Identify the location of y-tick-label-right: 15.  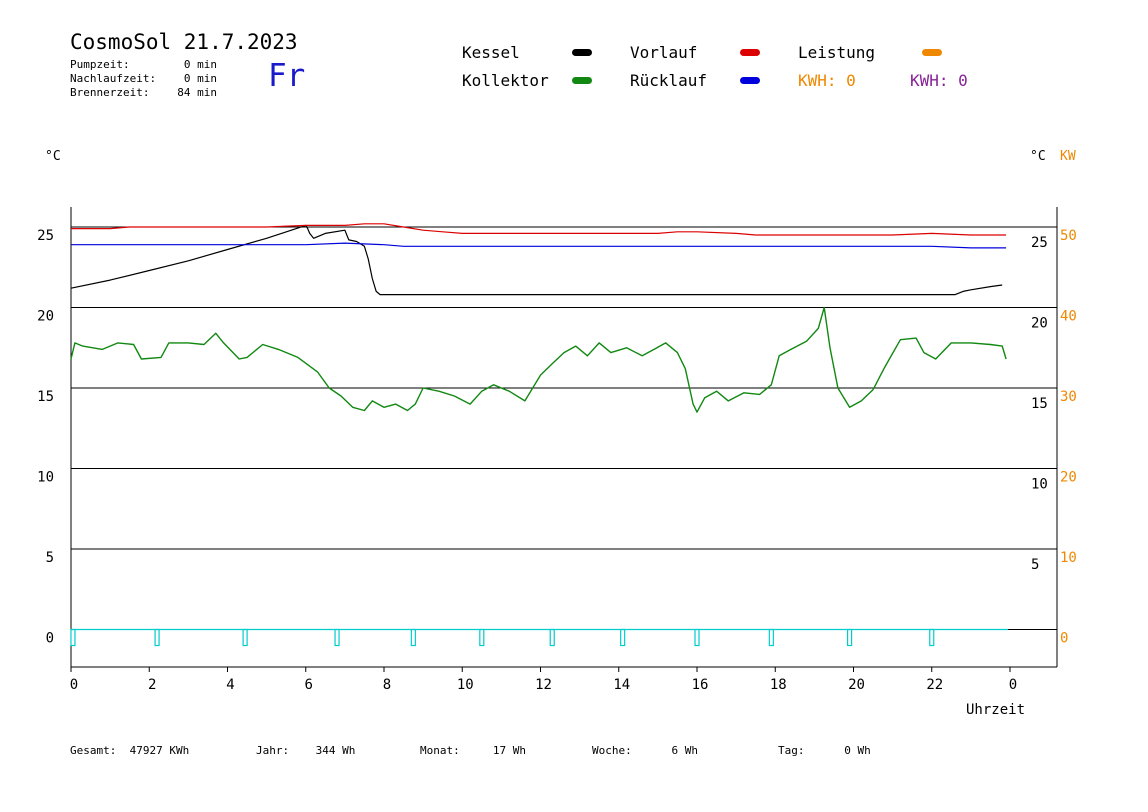
(1039, 404).